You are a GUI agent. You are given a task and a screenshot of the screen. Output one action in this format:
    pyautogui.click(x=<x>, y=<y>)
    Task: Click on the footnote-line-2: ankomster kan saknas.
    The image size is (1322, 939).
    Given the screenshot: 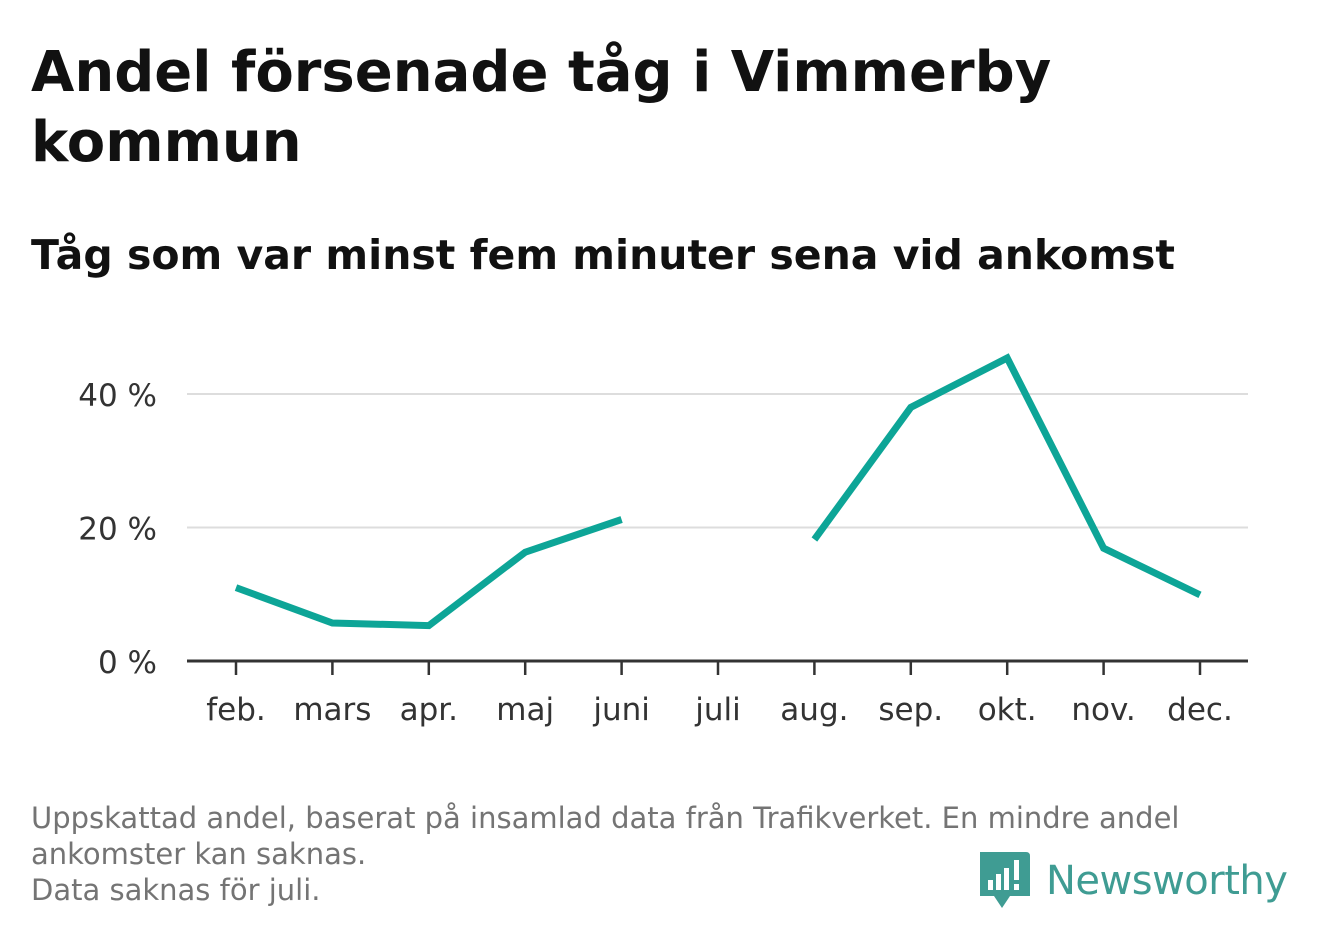 What is the action you would take?
    pyautogui.click(x=199, y=854)
    